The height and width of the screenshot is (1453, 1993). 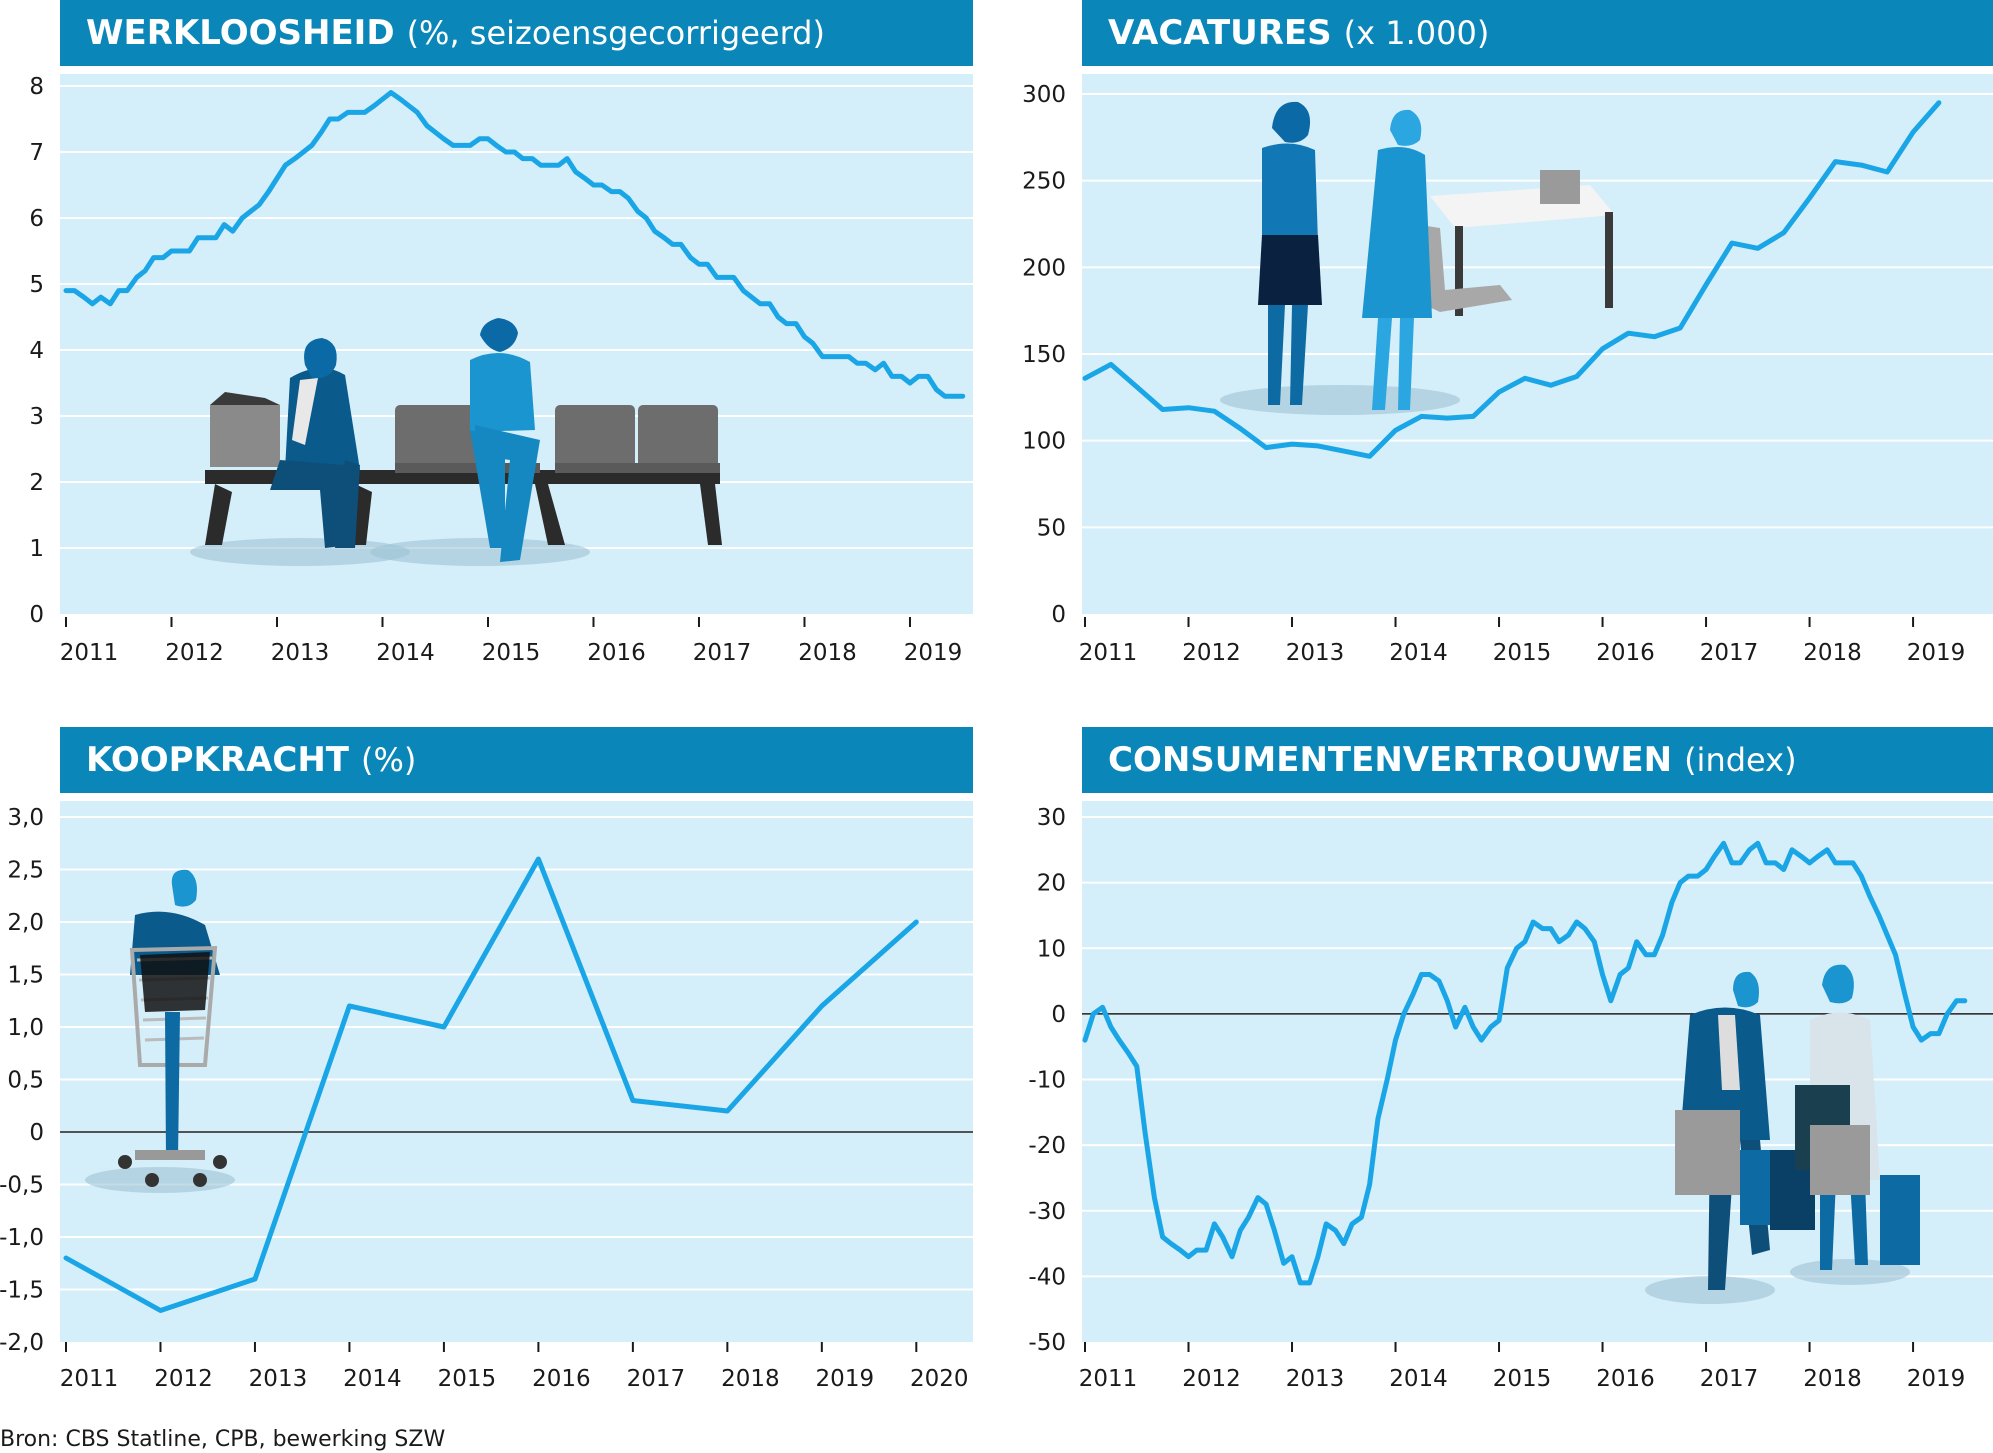 I want to click on gridlines, so click(x=1537, y=311).